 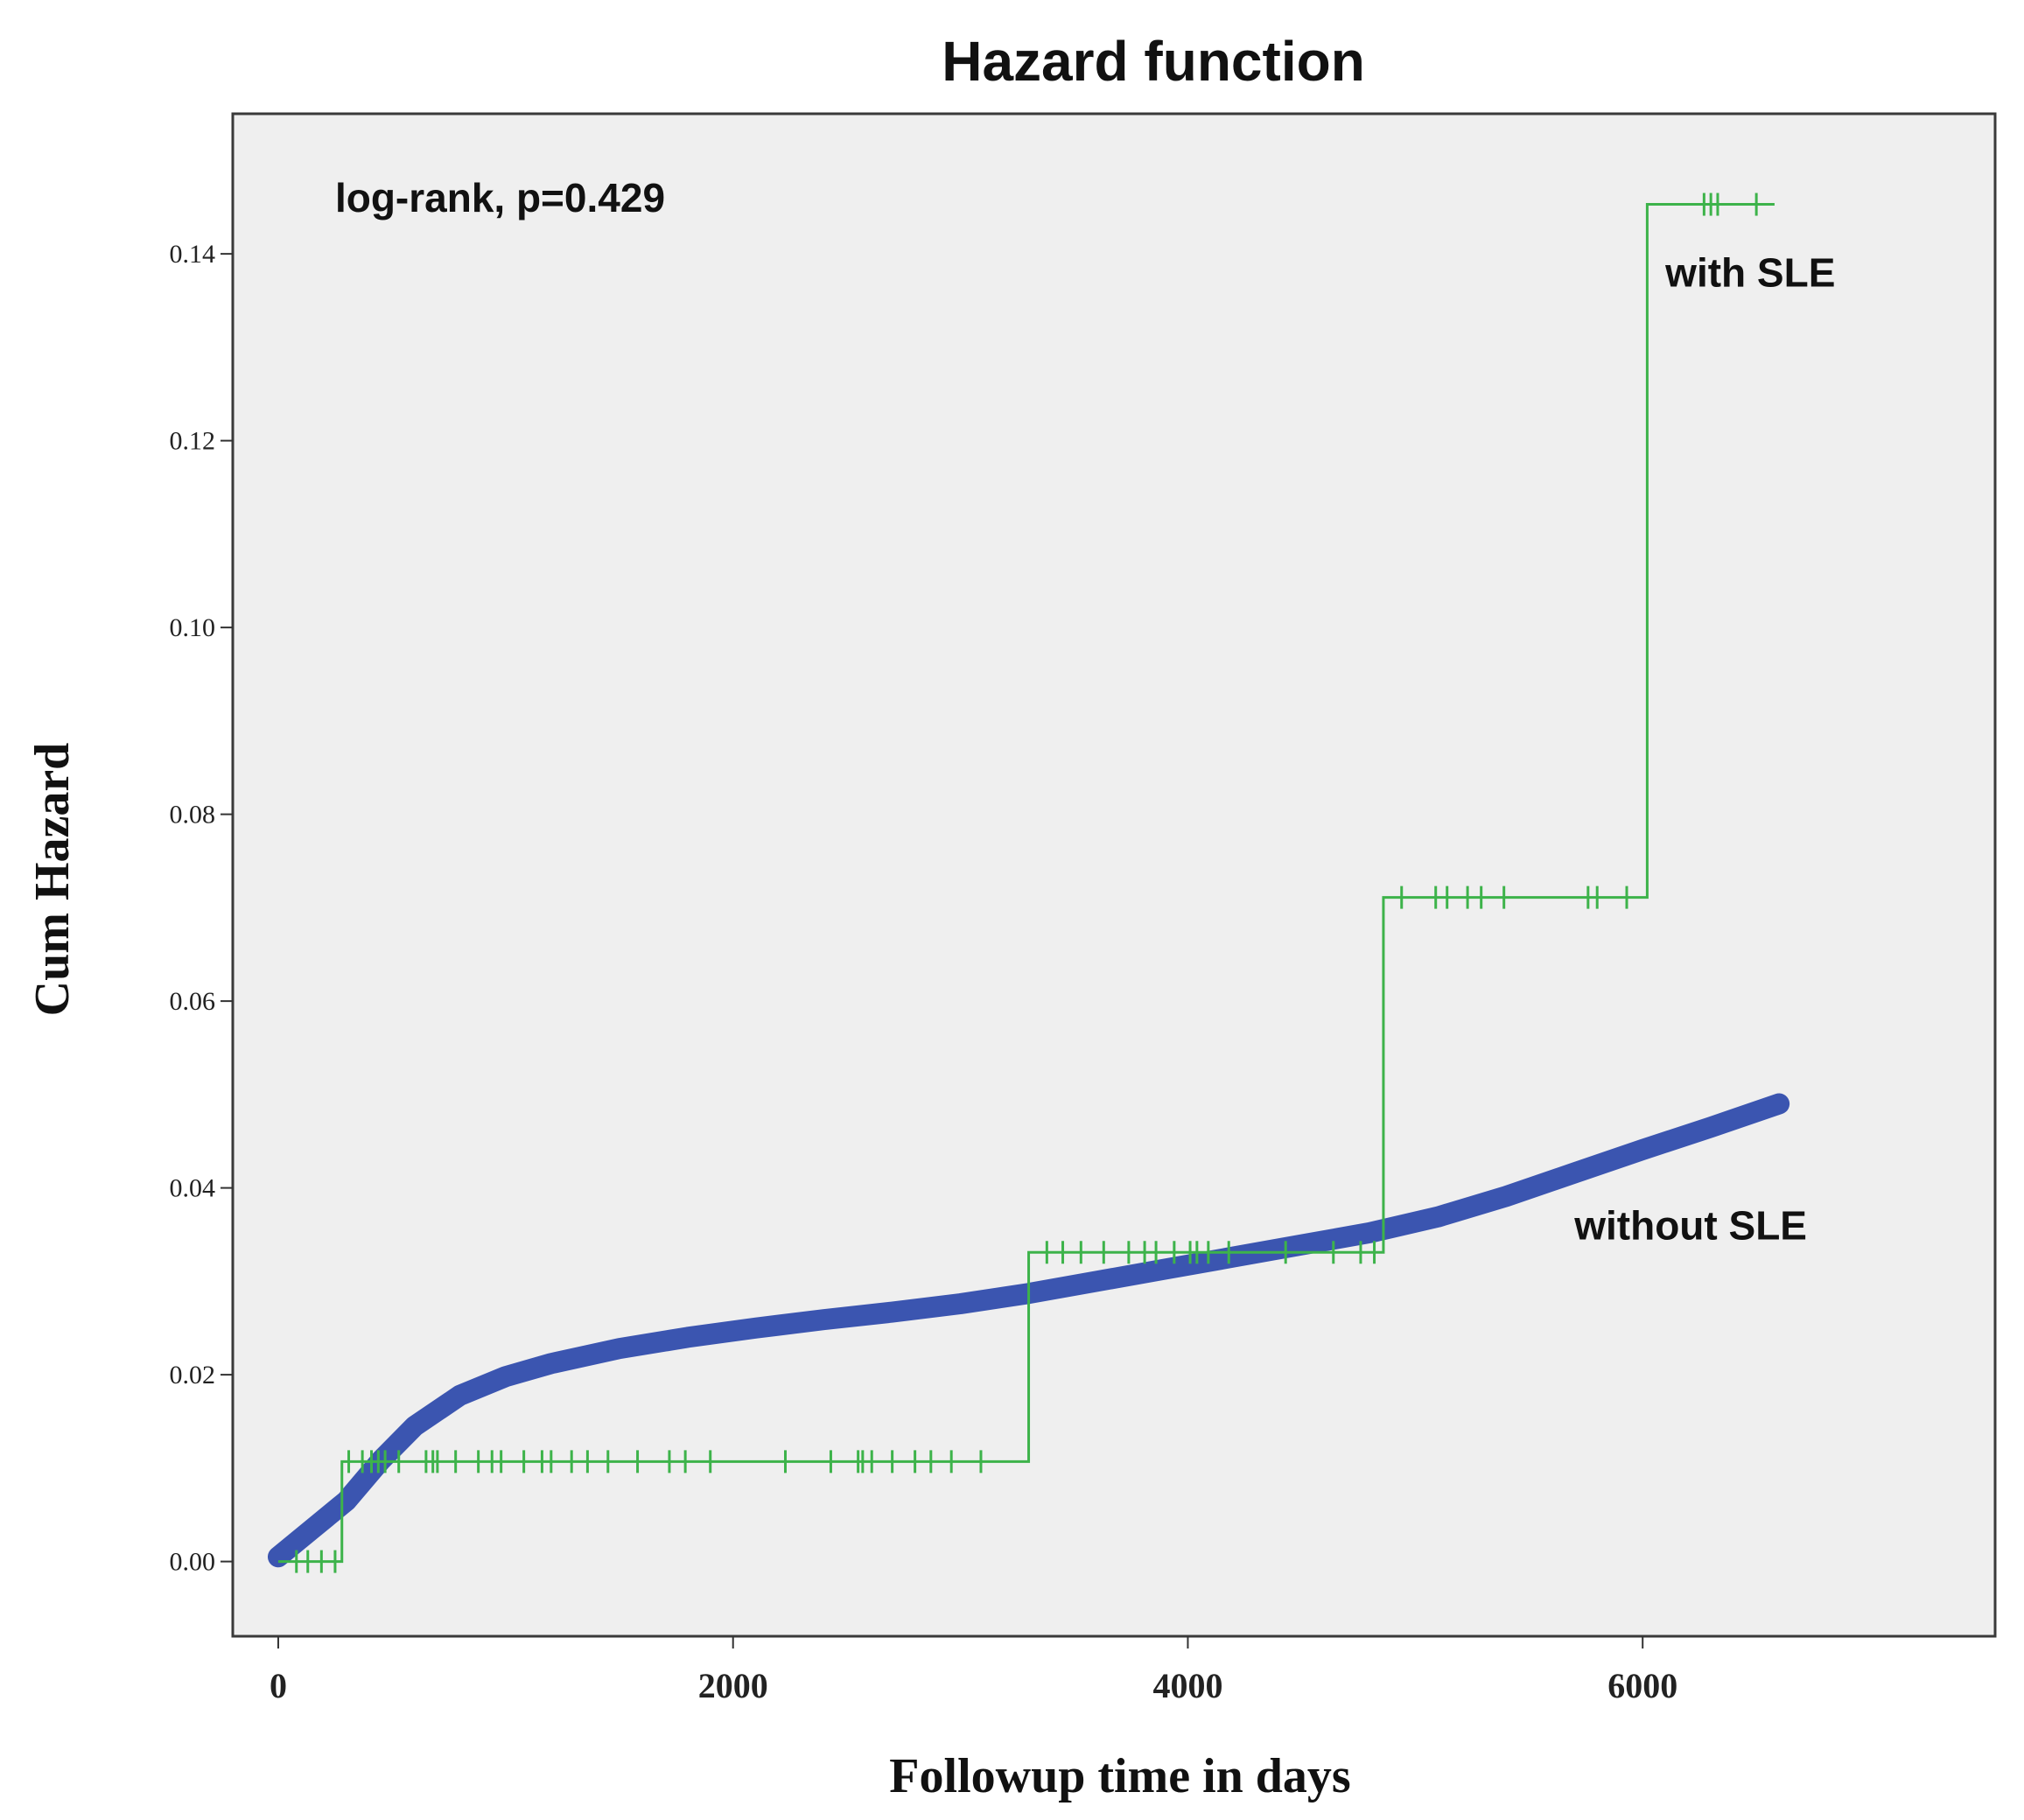 I want to click on y-axis: 0.00 0.02 0.04 0.06 0.08 0.10 0.12 0.14, so click(x=201, y=908).